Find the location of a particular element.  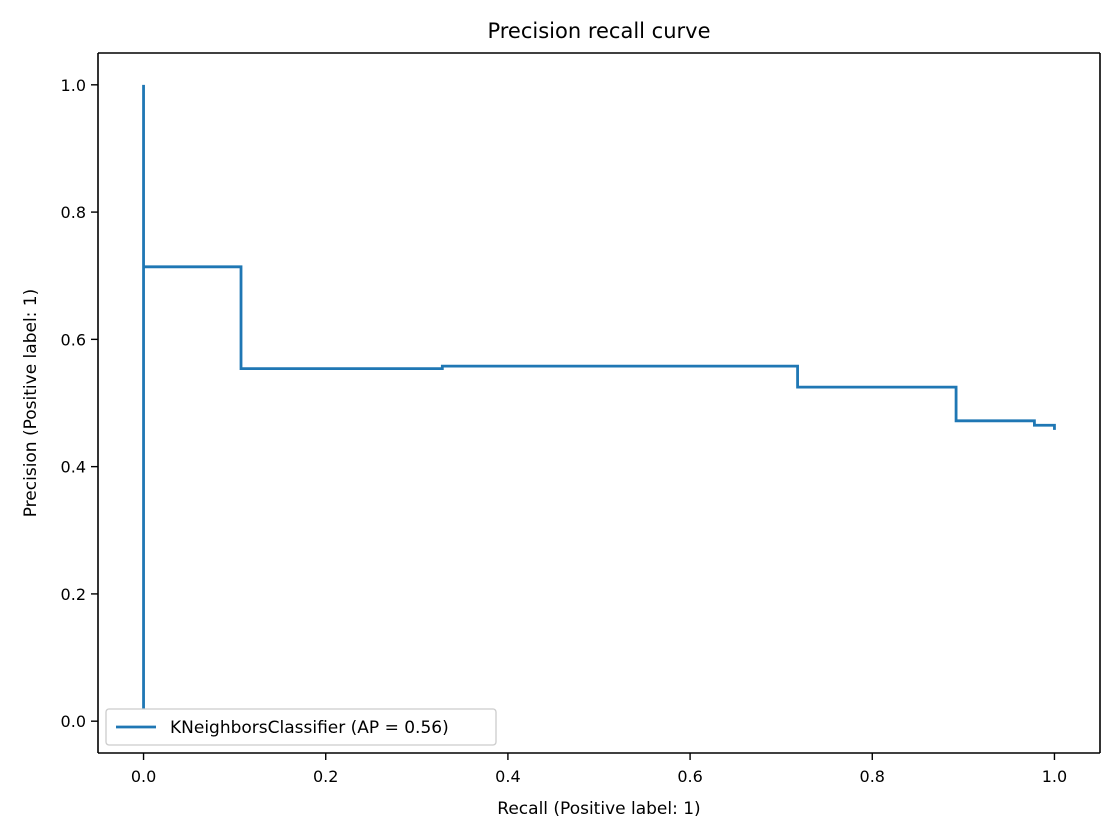

y-axis-ticks: 0.0 0.2 0.4 0.6 0.8 1.0 is located at coordinates (79, 403).